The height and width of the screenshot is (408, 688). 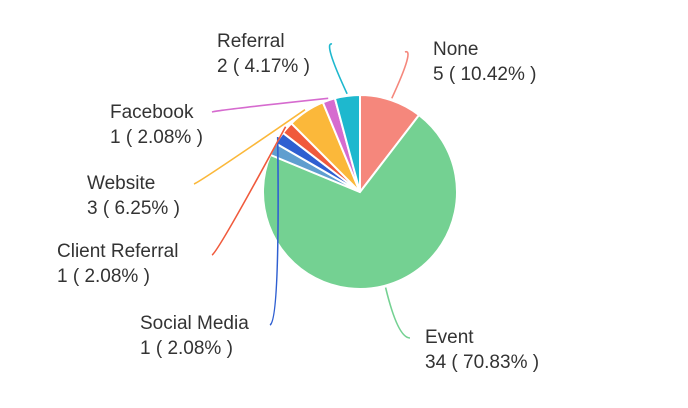 What do you see at coordinates (251, 41) in the screenshot?
I see `slice-label-name: Referral` at bounding box center [251, 41].